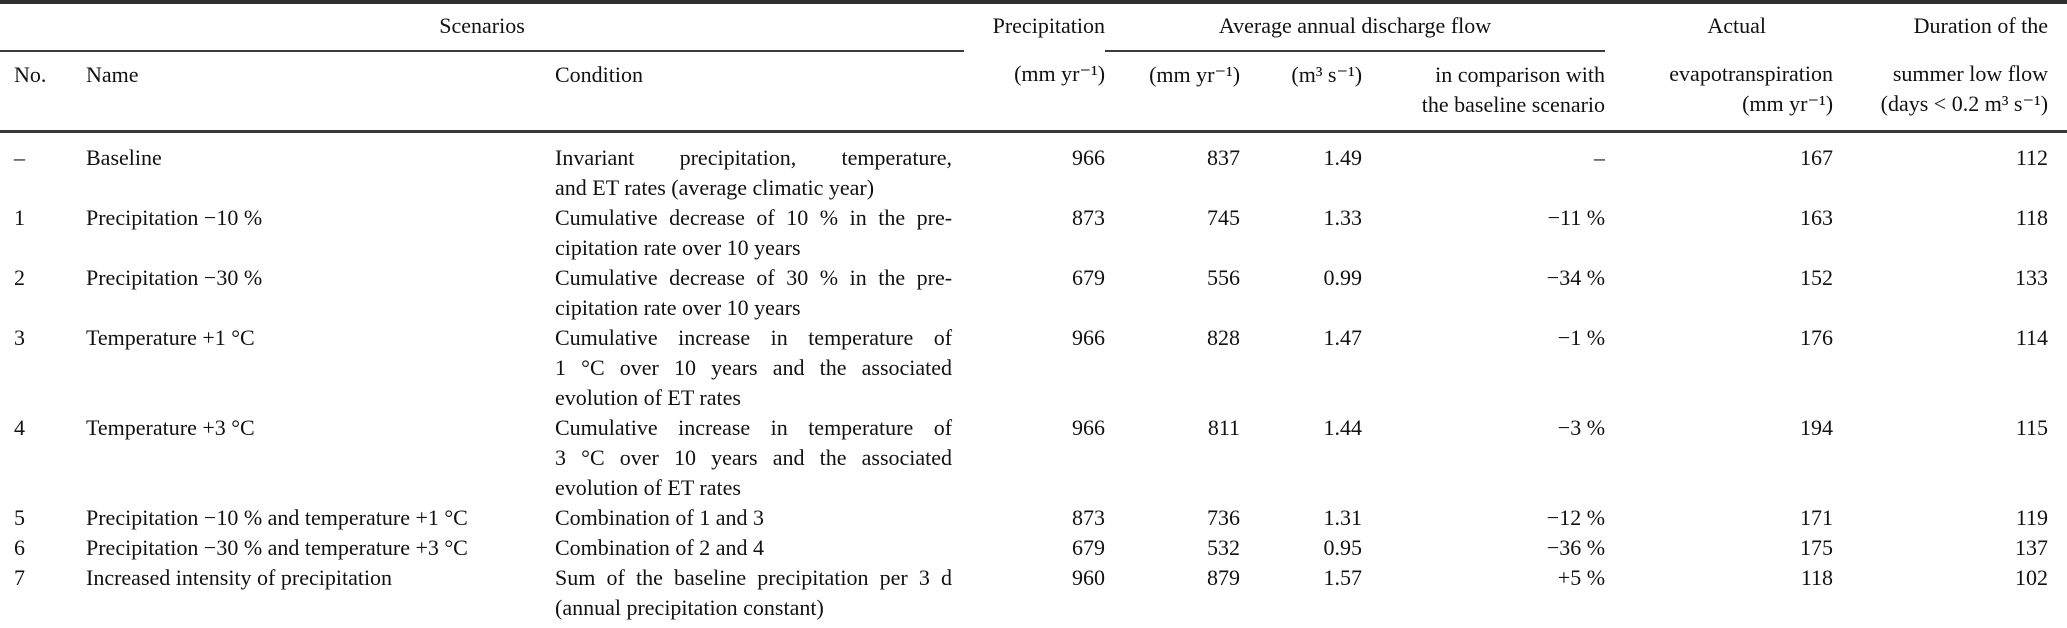 The height and width of the screenshot is (628, 2067). Describe the element at coordinates (1089, 577) in the screenshot. I see `cell-precipitation: 960` at that location.